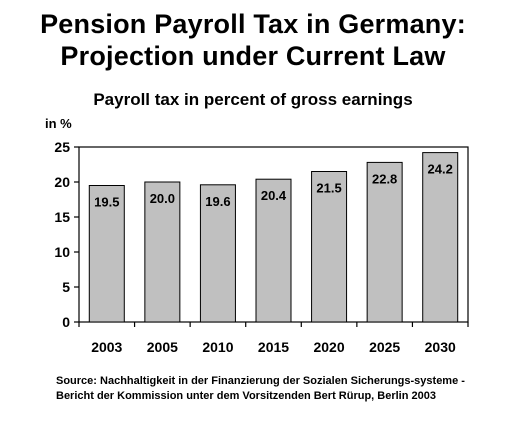 This screenshot has width=506, height=431. Describe the element at coordinates (440, 169) in the screenshot. I see `data-label-2030: 24.2` at that location.